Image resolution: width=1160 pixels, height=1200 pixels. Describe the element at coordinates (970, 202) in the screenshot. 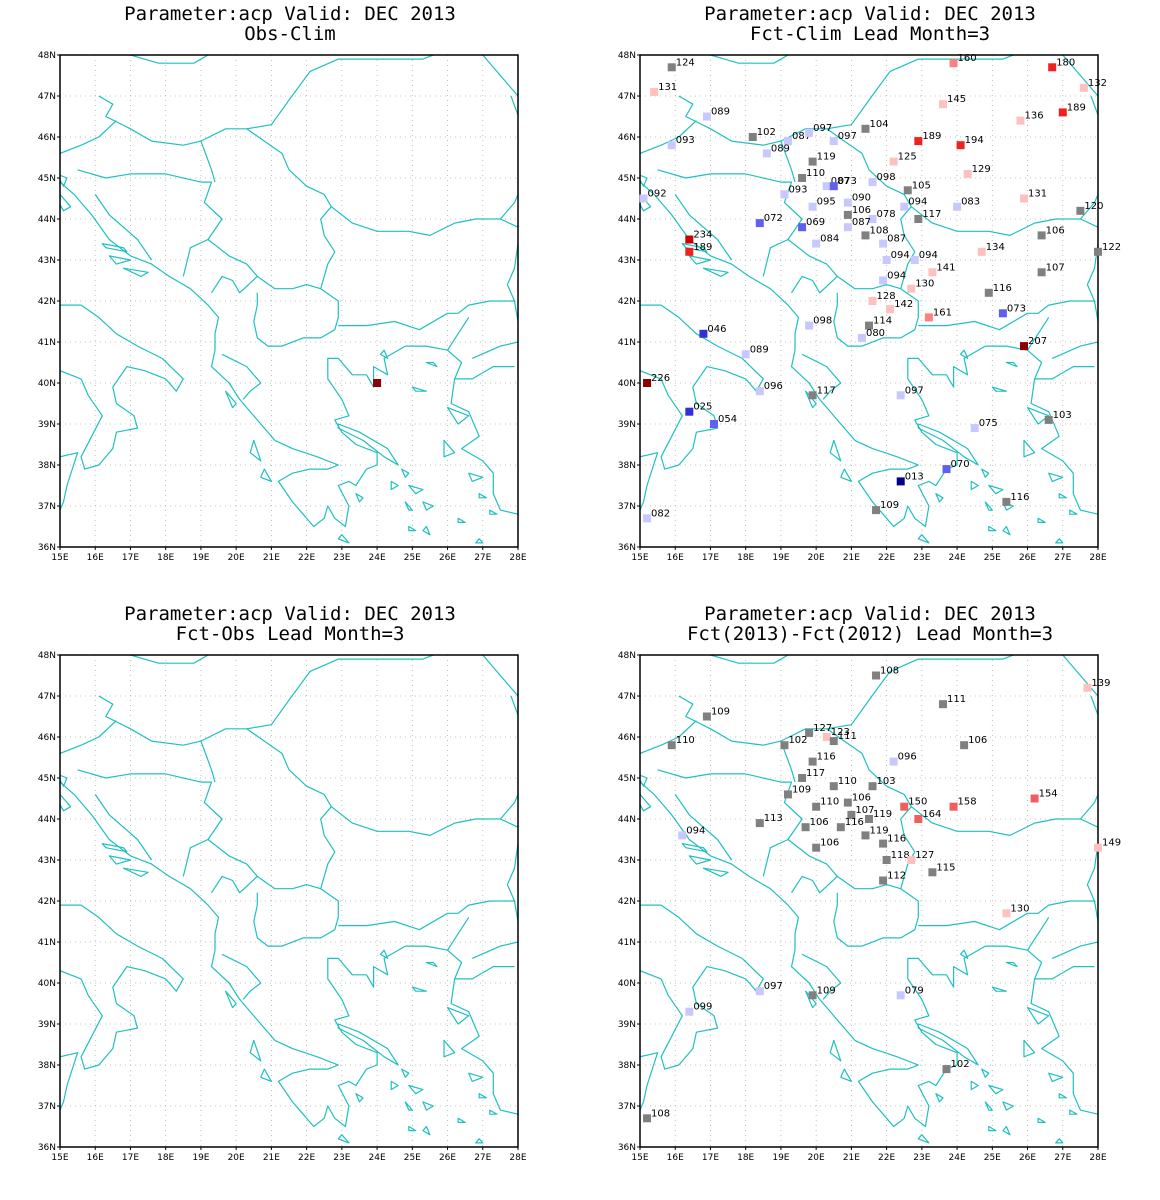

I see `station-label: 083` at that location.